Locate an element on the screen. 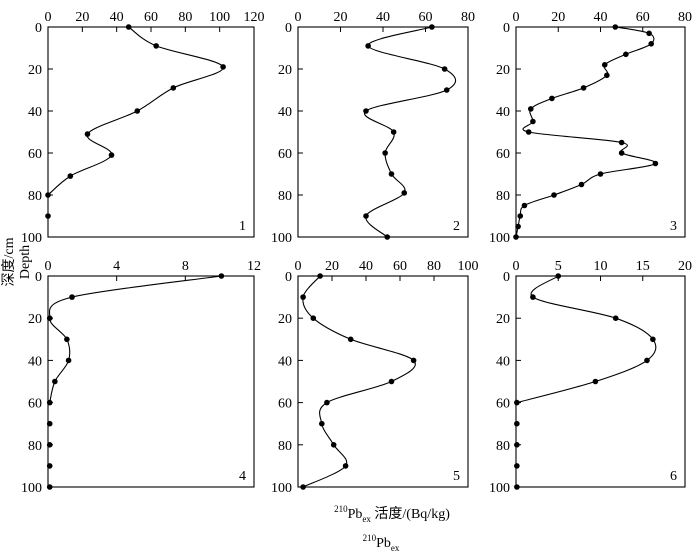 The height and width of the screenshot is (554, 700). panel-number-label: 5 is located at coordinates (456, 476).